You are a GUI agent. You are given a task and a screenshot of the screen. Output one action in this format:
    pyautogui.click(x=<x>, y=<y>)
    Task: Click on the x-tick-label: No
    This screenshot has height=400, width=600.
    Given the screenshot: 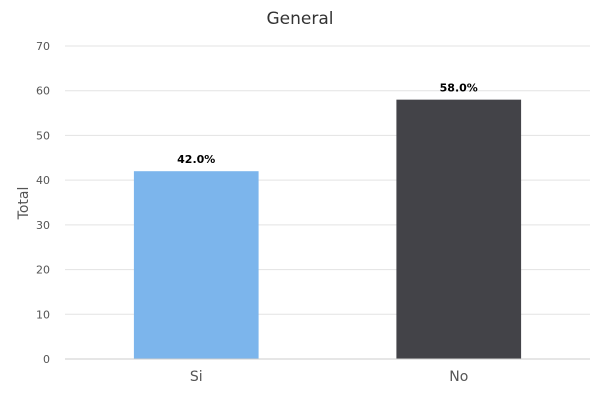 What is the action you would take?
    pyautogui.click(x=458, y=377)
    